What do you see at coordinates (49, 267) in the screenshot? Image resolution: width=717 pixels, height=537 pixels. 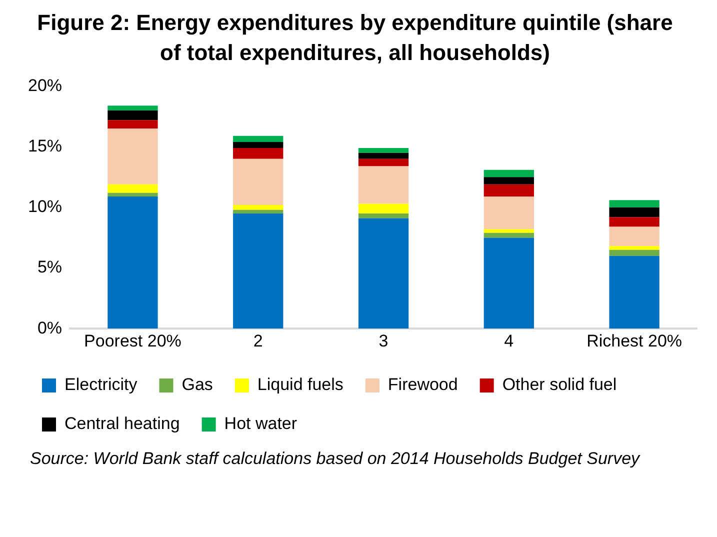 I see `y-tick-label: 5%` at bounding box center [49, 267].